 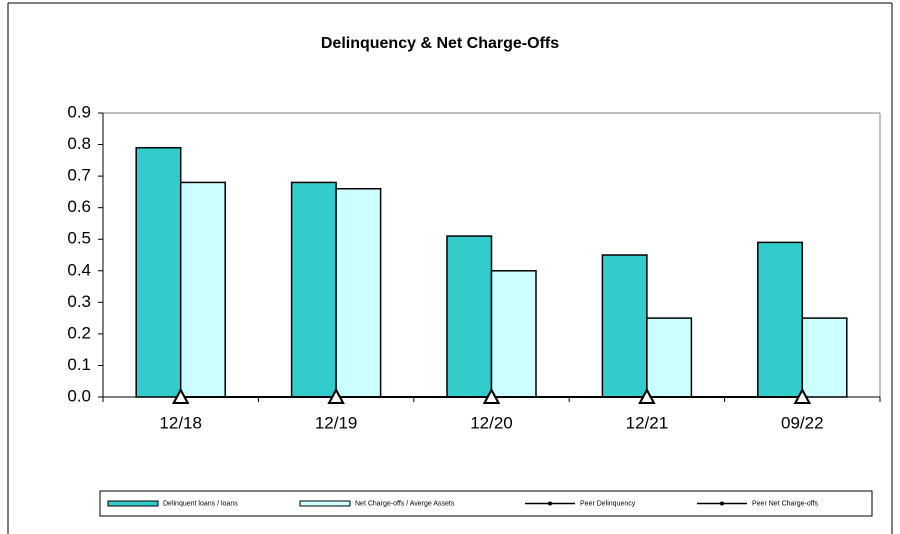 What do you see at coordinates (440, 43) in the screenshot?
I see `chart-title: Delinquency & Net Charge-Offs` at bounding box center [440, 43].